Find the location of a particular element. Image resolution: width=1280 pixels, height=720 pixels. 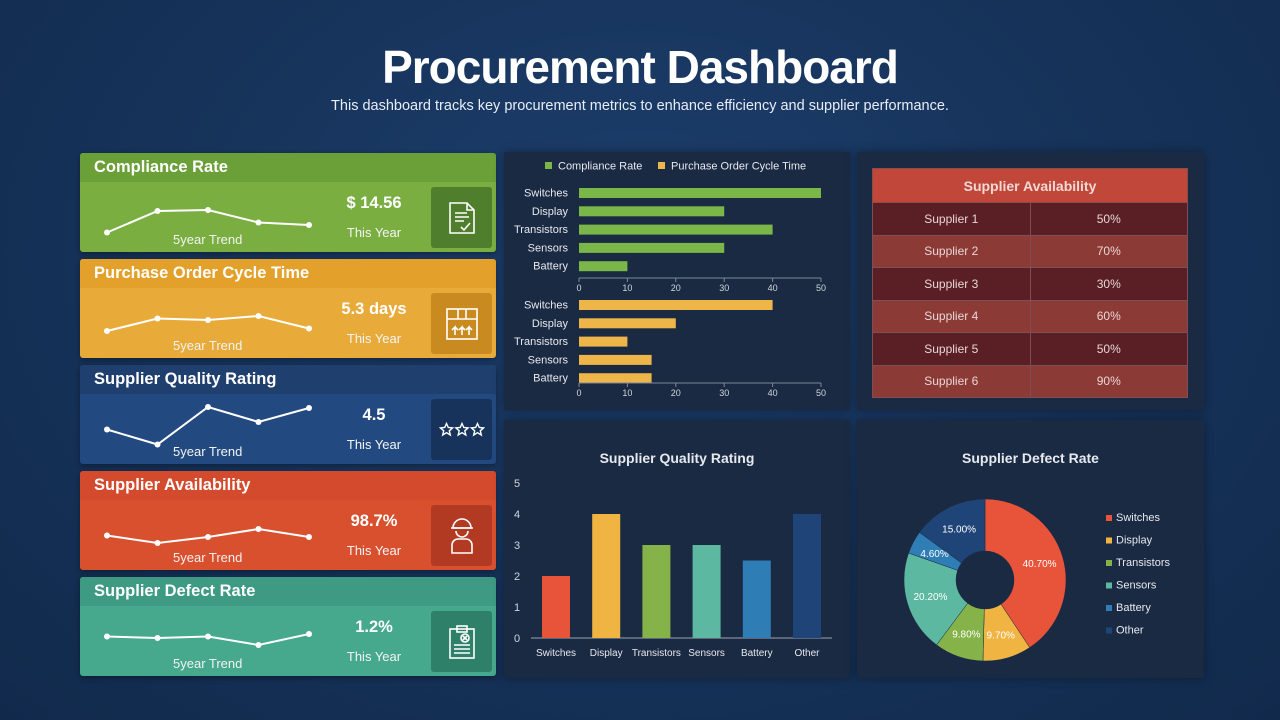

y-tick-label: 1 is located at coordinates (517, 608).